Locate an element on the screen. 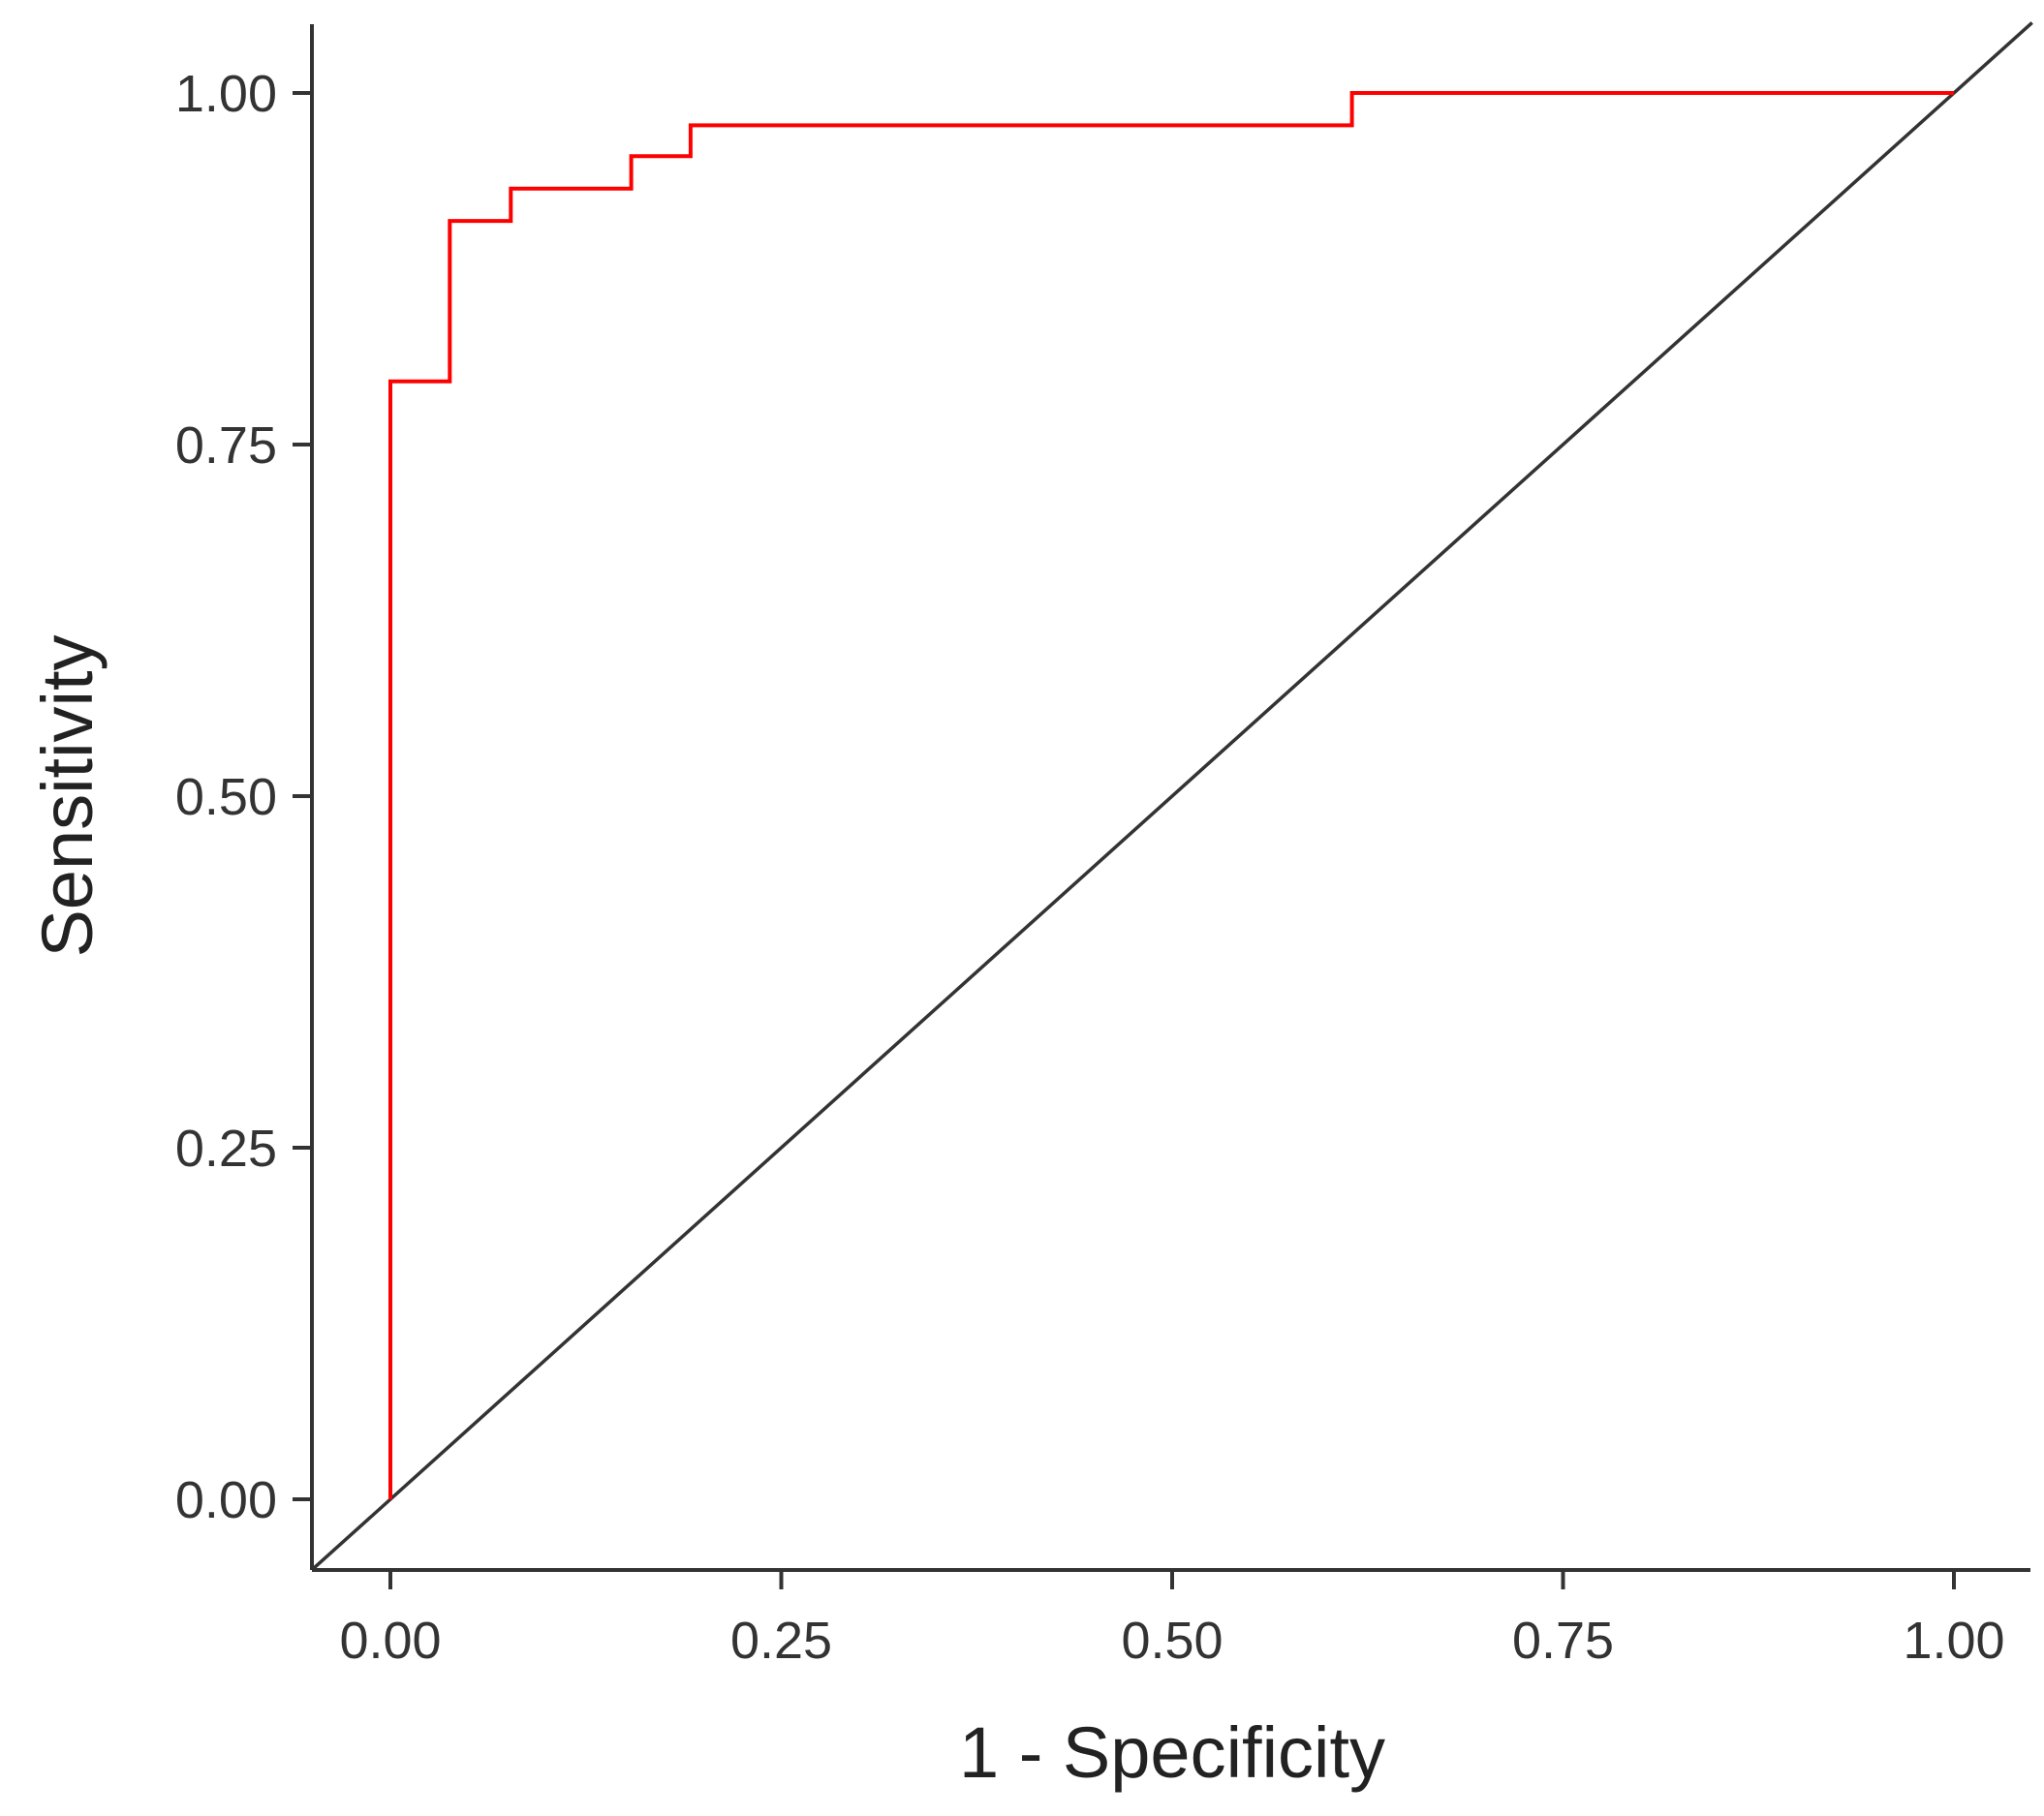 The width and height of the screenshot is (2044, 1816). x-tick-label: 1.00 is located at coordinates (1953, 1641).